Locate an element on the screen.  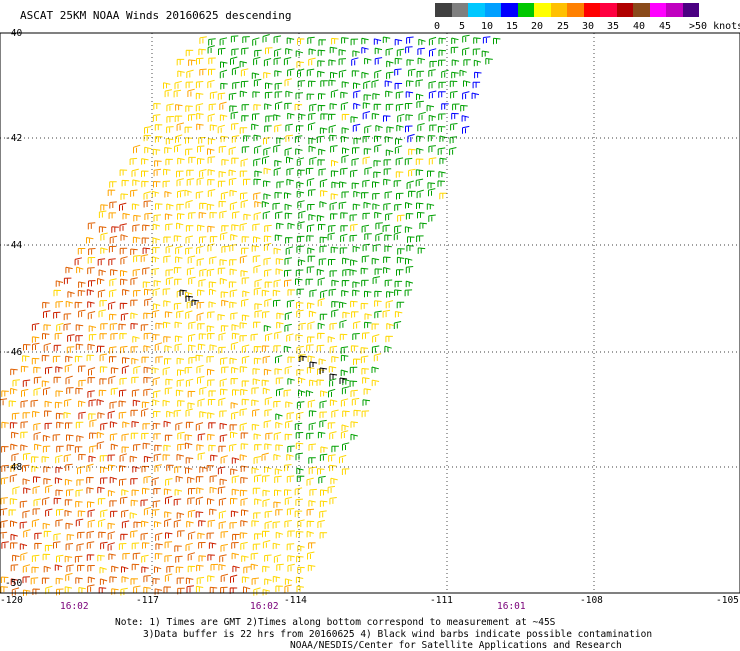
legend-swatch is located at coordinates (509, 10).